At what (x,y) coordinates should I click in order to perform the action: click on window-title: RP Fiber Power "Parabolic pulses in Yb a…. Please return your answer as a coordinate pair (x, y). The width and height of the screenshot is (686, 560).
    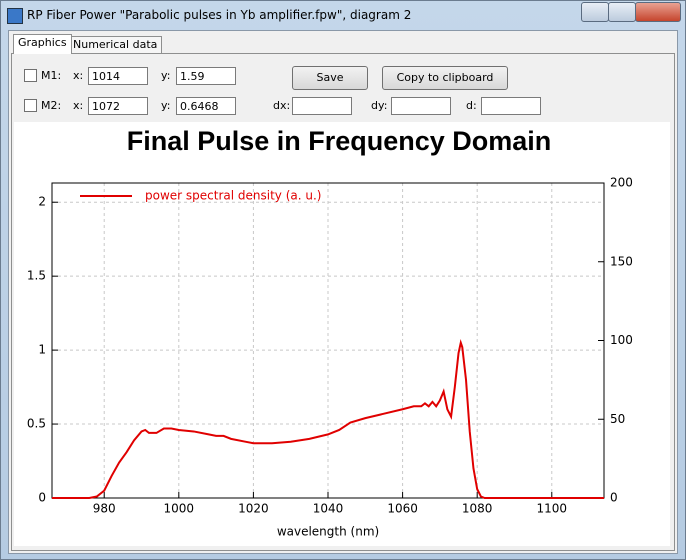
    Looking at the image, I should click on (219, 15).